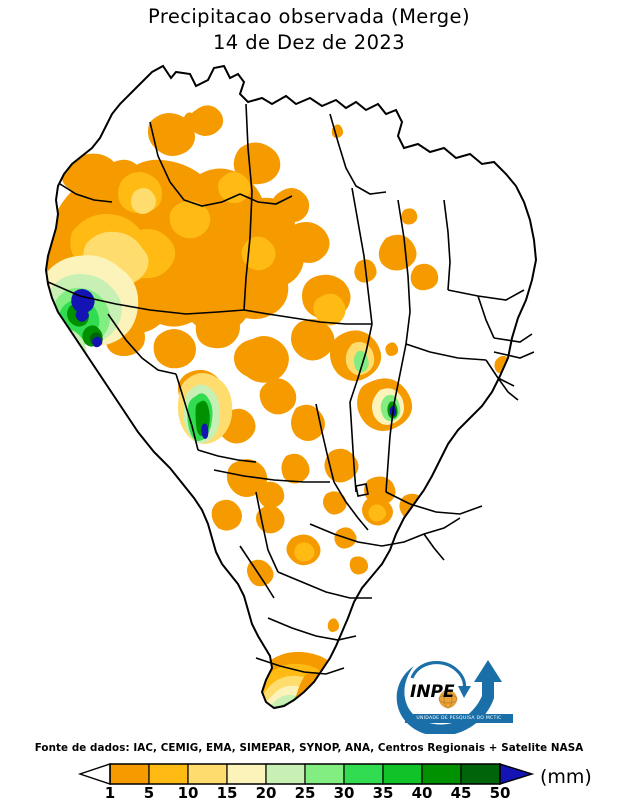 This screenshot has width=618, height=800. I want to click on colorbar-tick-label: 10, so click(188, 792).